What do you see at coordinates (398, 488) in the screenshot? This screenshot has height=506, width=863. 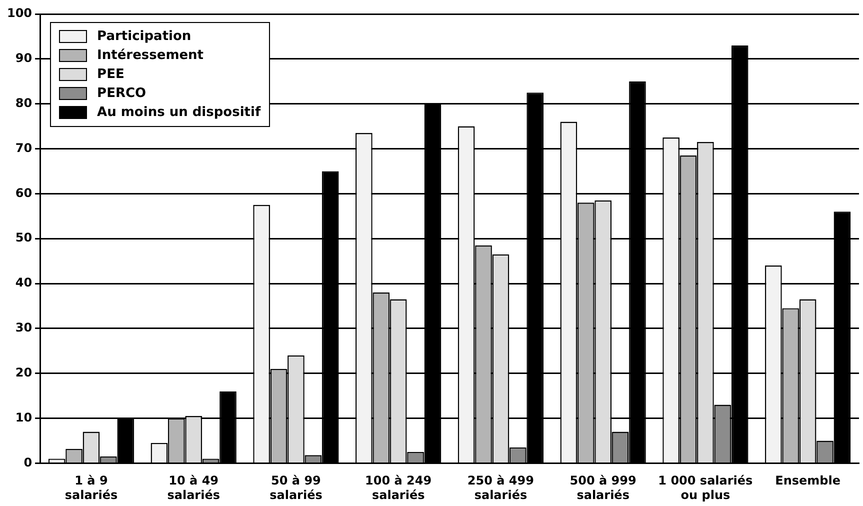 I see `x-tick-label: 100 à 249 salariés` at bounding box center [398, 488].